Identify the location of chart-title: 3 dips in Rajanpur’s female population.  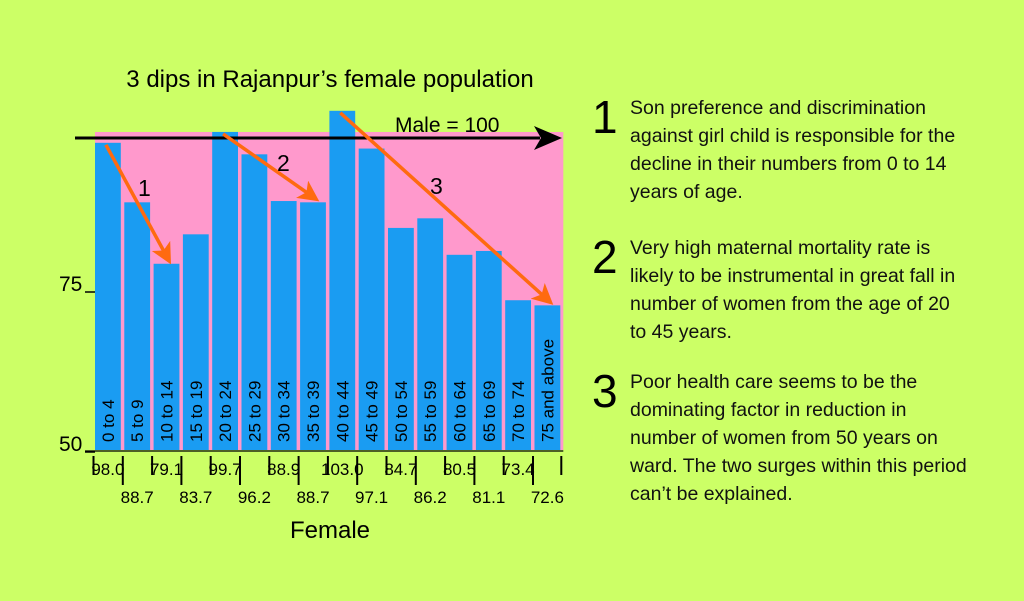
(330, 79).